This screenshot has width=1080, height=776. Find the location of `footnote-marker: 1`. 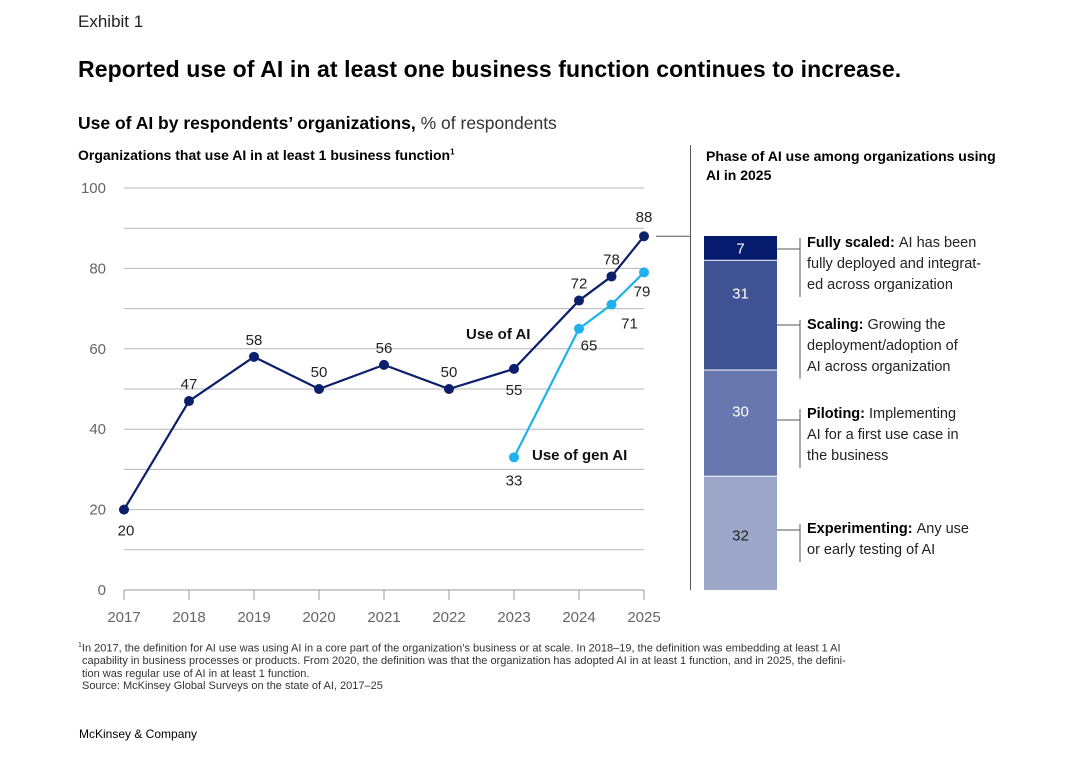

footnote-marker: 1 is located at coordinates (452, 152).